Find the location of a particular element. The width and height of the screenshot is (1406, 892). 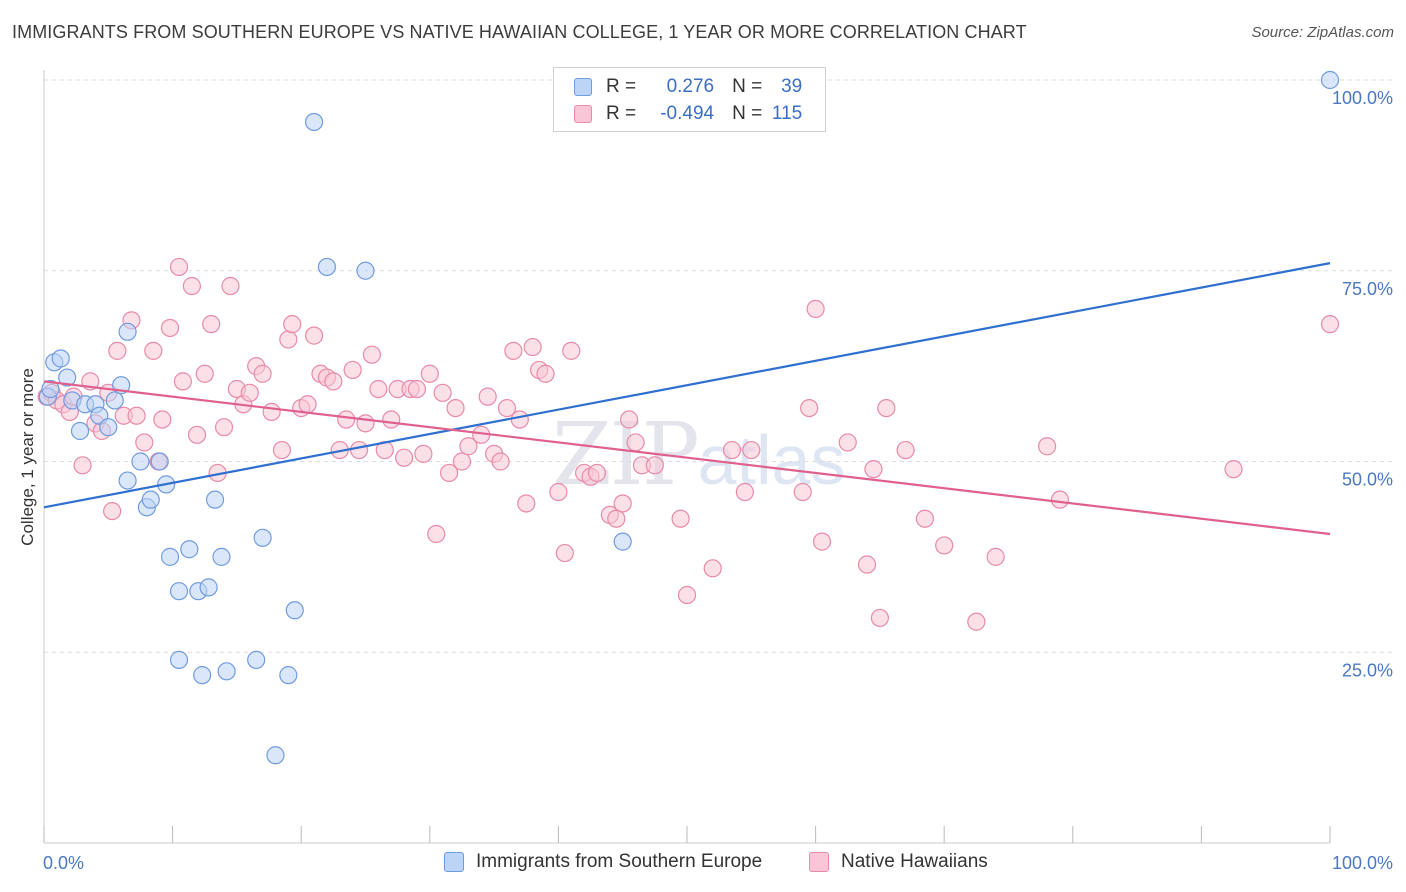

legend-swatch-blue is located at coordinates (583, 87).